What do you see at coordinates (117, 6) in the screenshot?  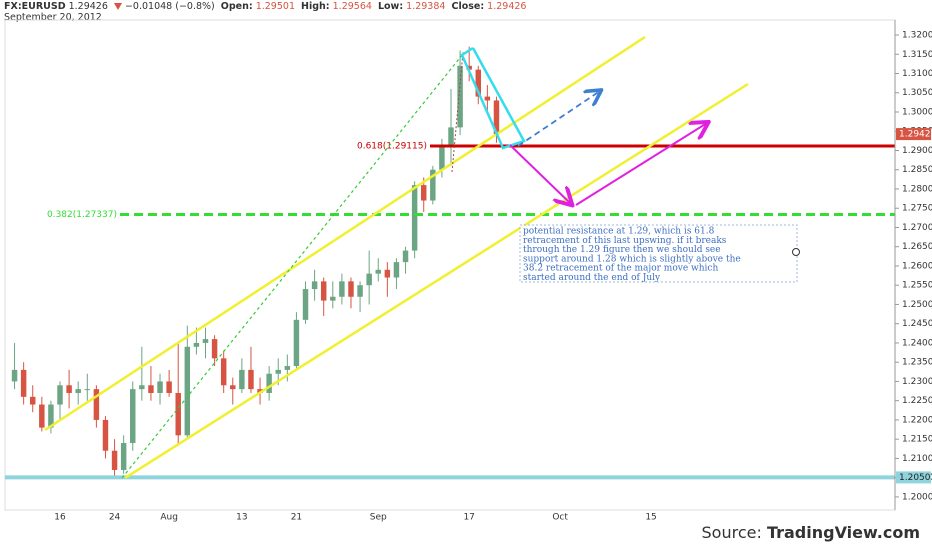 I see `down-arrow` at bounding box center [117, 6].